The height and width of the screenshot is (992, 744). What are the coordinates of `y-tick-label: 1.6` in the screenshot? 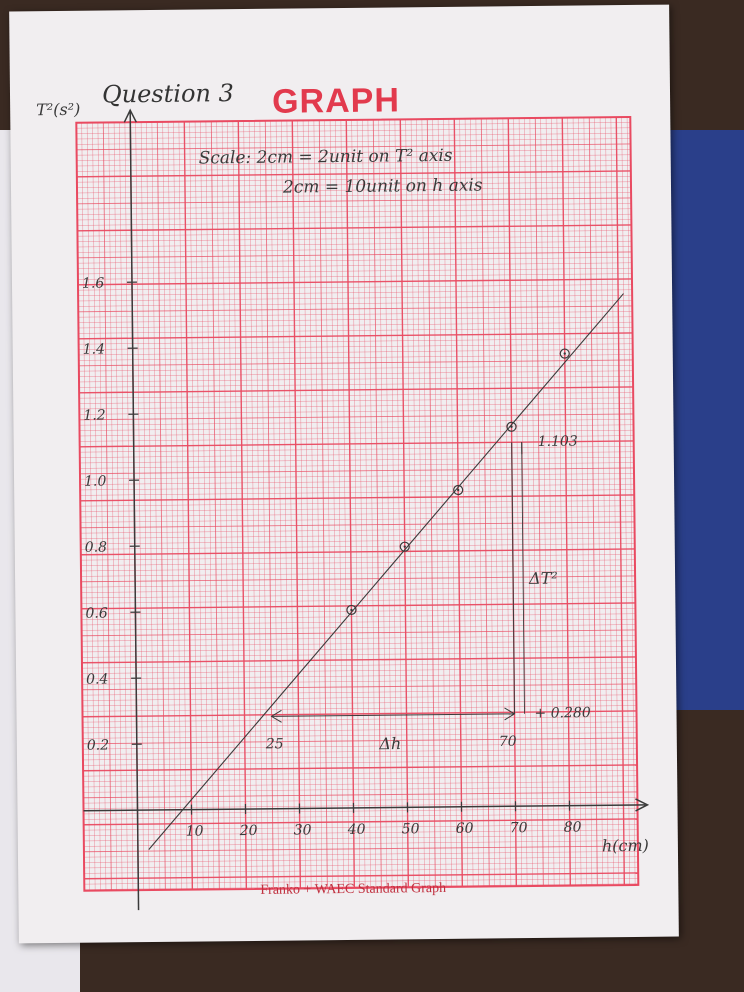 It's located at (93, 283).